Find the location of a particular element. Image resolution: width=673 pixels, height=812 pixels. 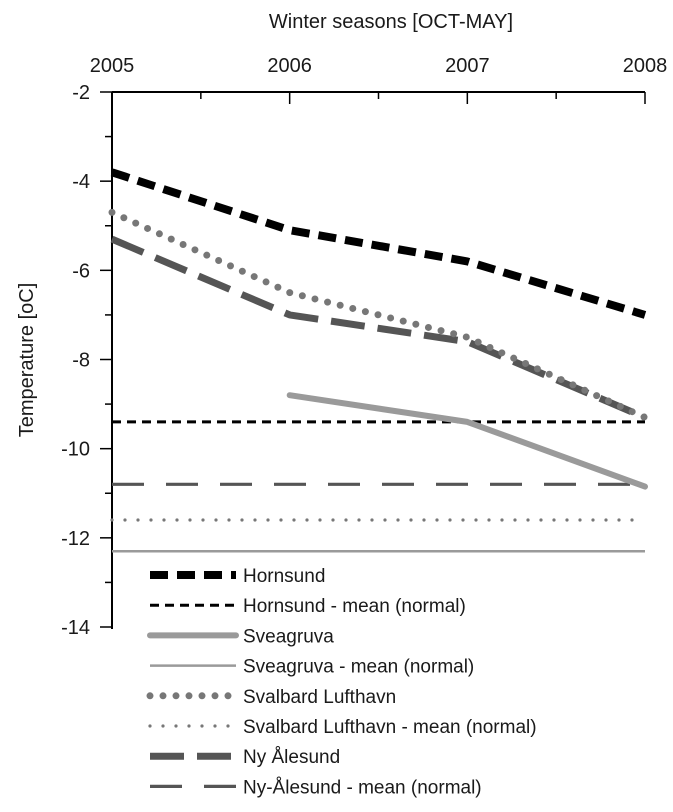

y-tick-label: -6 is located at coordinates (81, 271).